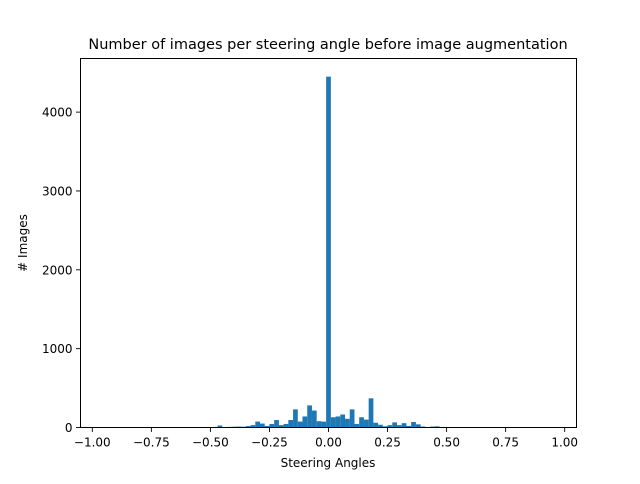  Describe the element at coordinates (328, 443) in the screenshot. I see `x-tick-label: 0.00` at that location.